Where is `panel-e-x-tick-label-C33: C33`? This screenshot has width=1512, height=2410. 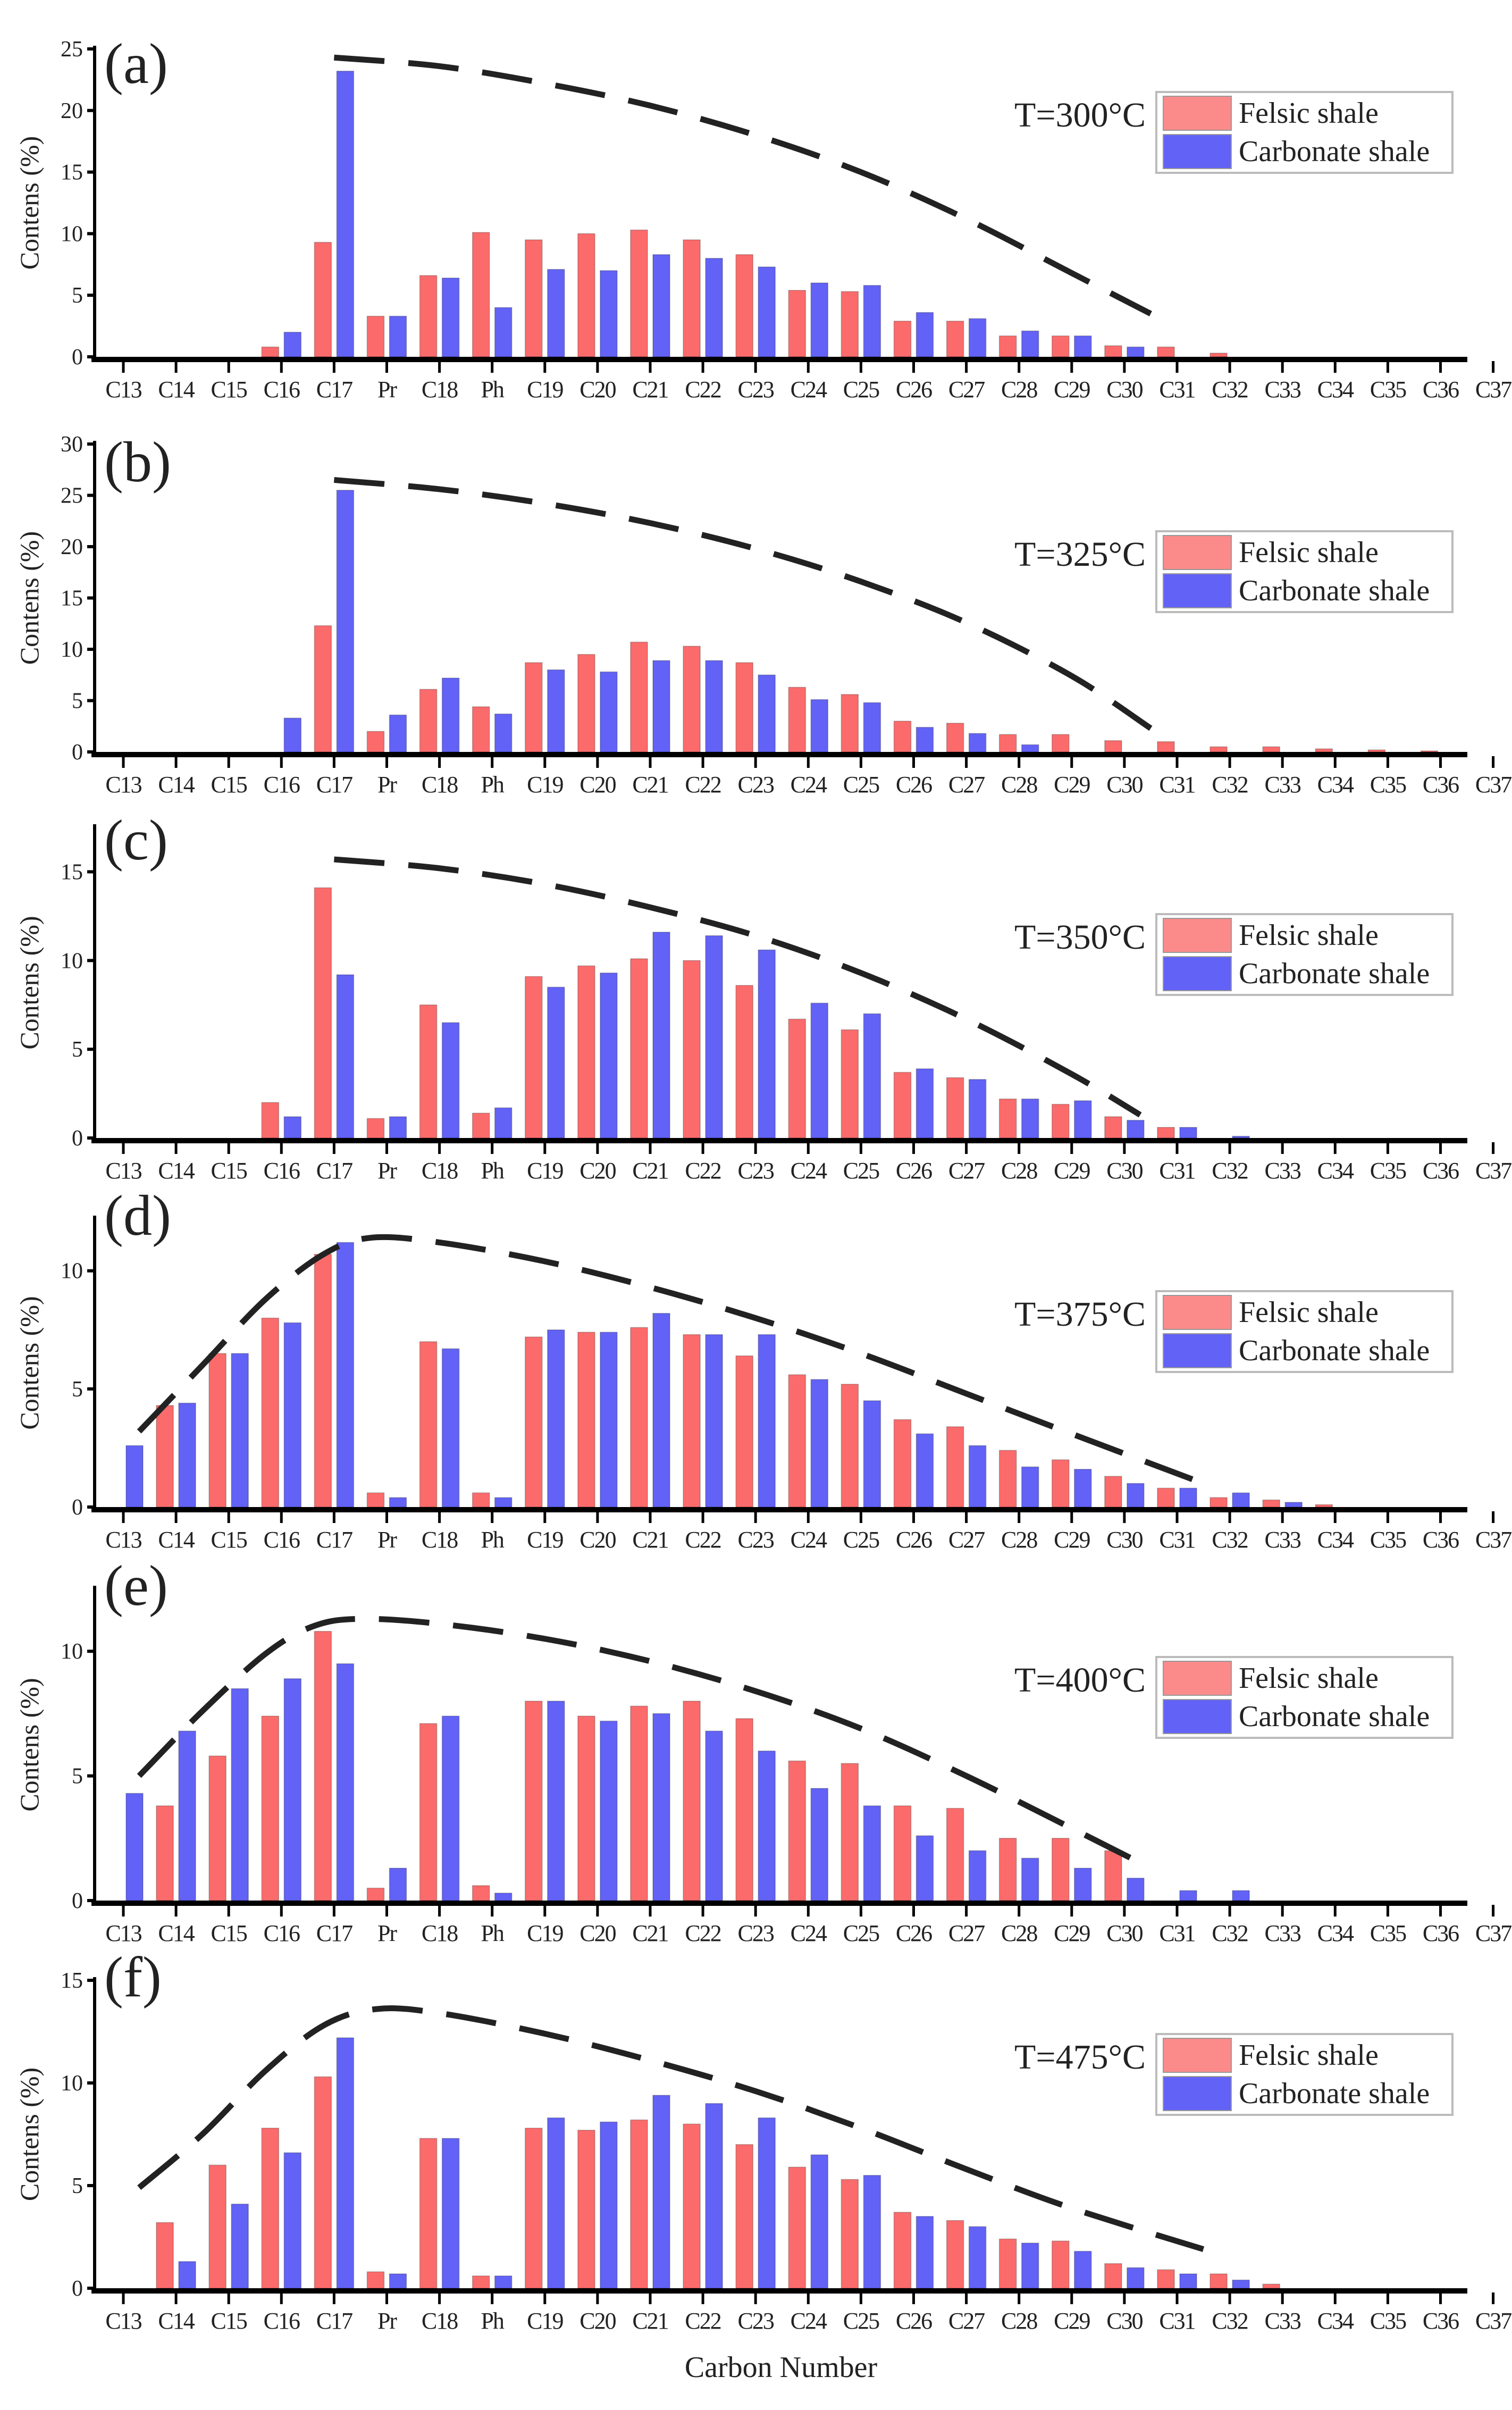
panel-e-x-tick-label-C33: C33 is located at coordinates (1283, 1933).